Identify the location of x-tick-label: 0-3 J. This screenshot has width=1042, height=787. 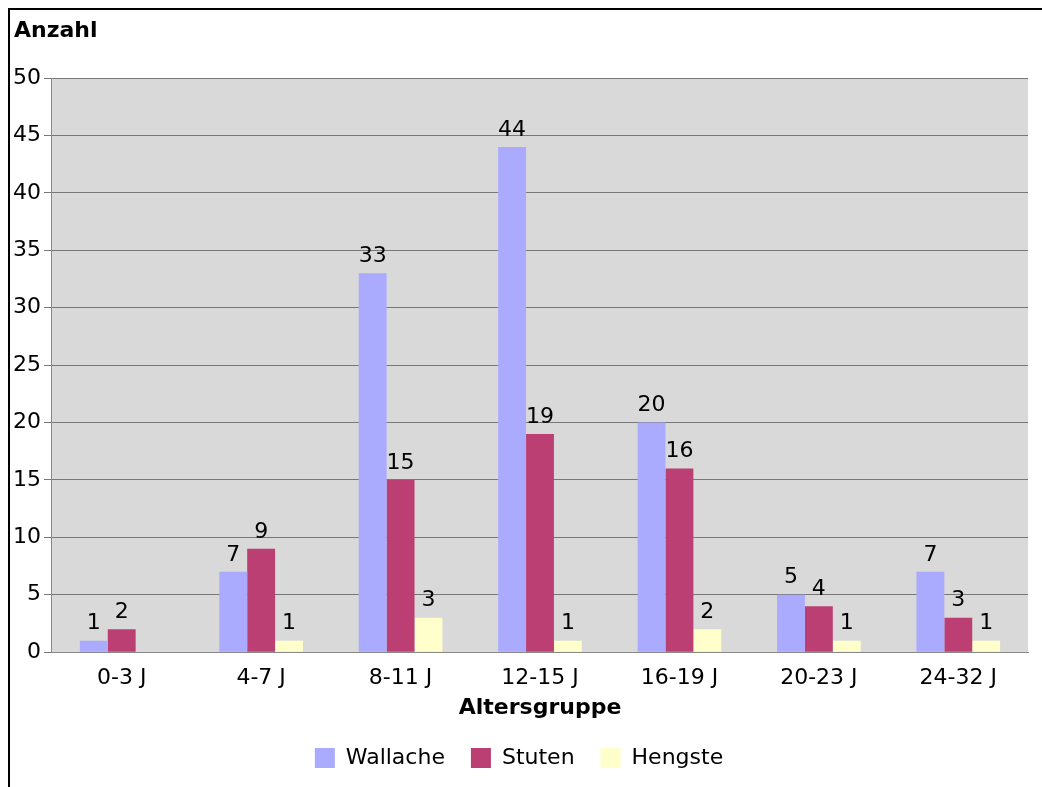
(122, 677).